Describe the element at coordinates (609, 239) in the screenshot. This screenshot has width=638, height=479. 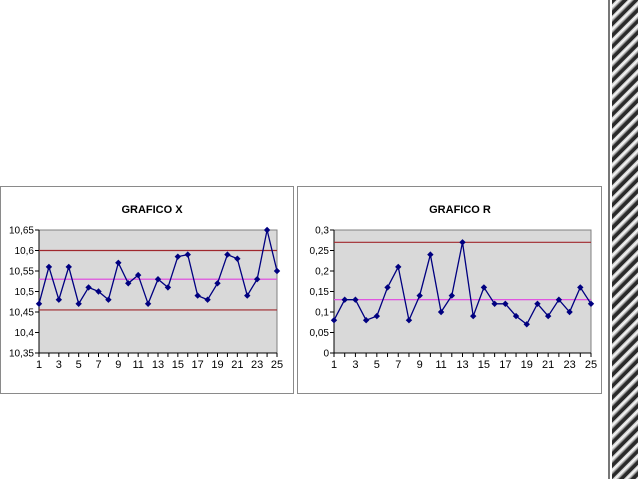
I see `decorative-divider-line` at that location.